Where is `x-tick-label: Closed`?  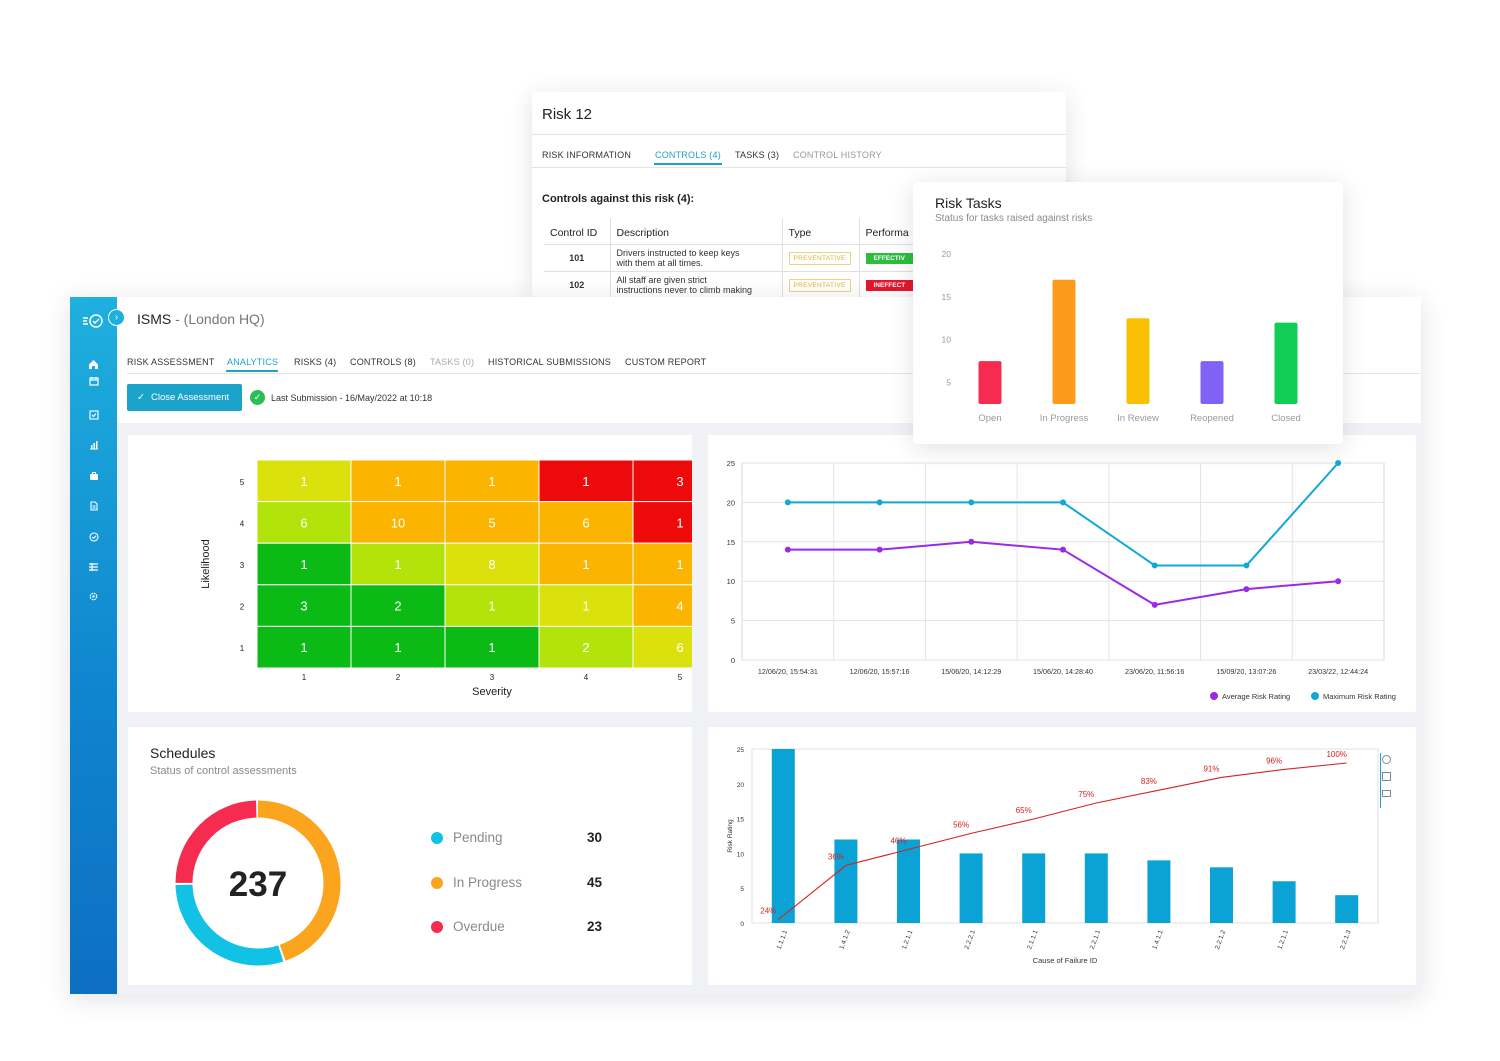 x-tick-label: Closed is located at coordinates (1286, 418).